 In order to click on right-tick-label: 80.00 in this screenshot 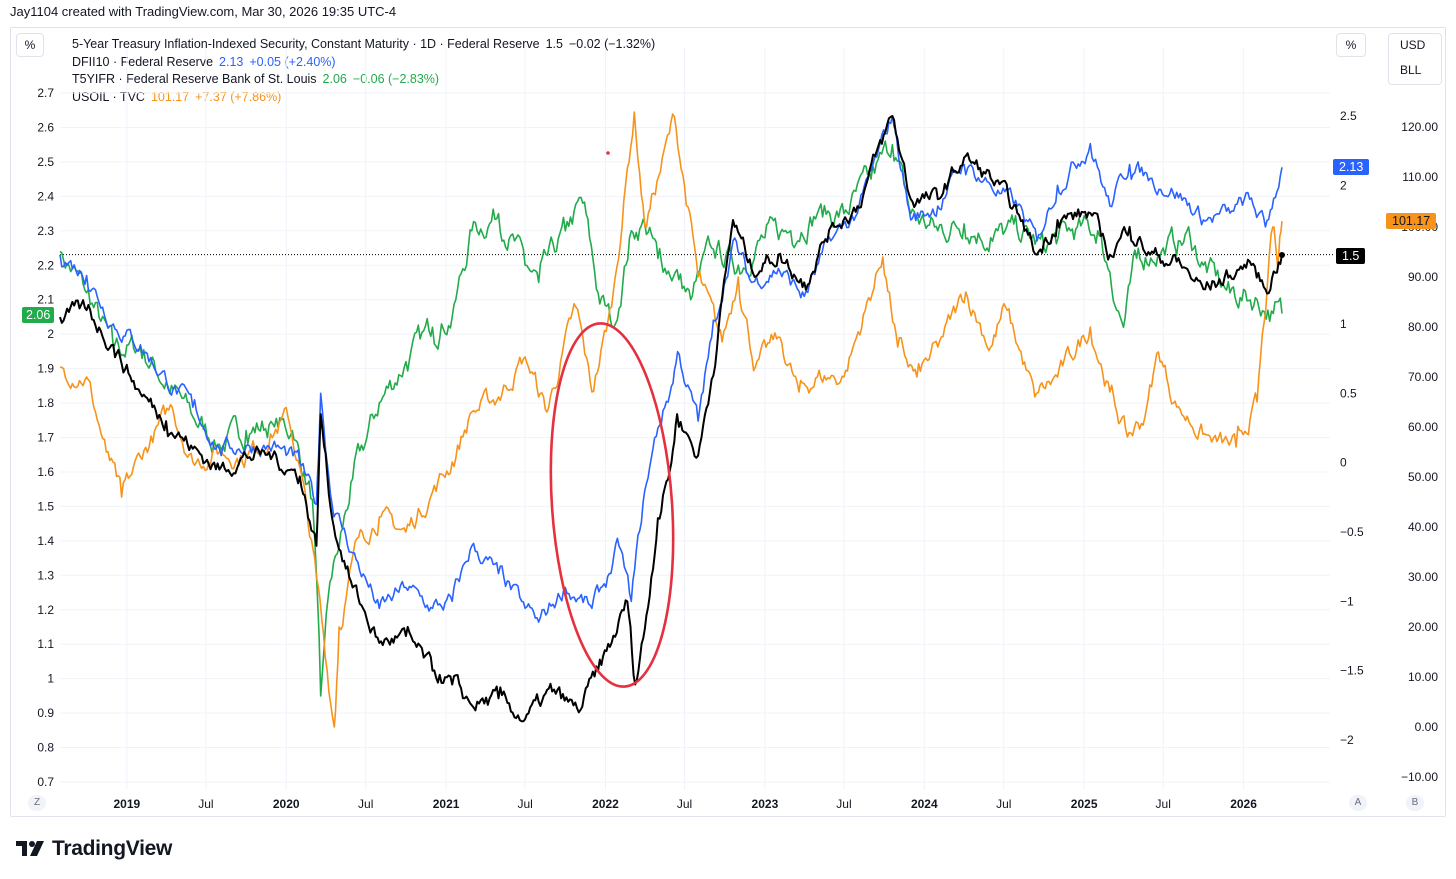, I will do `click(1423, 327)`.